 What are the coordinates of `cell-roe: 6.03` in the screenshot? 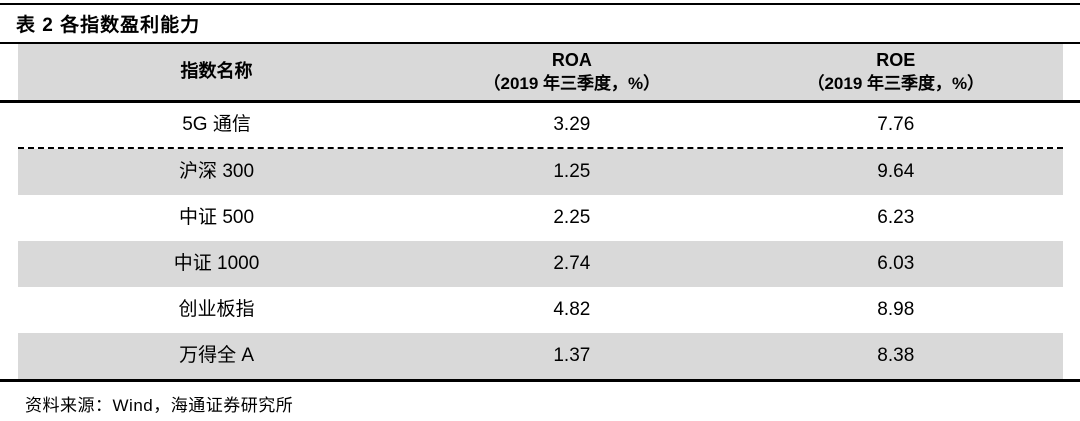 It's located at (896, 263).